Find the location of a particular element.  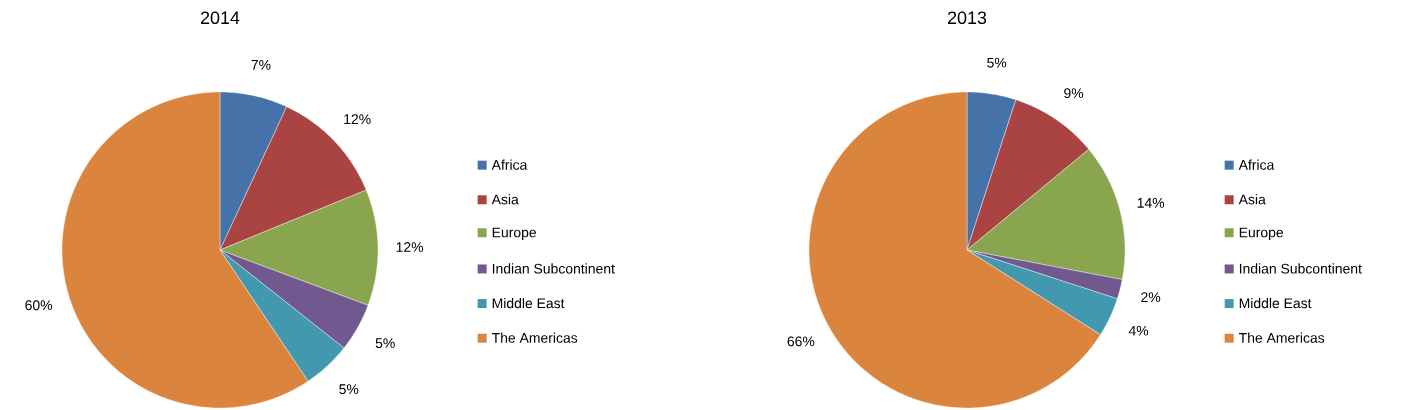

data-label: 2% is located at coordinates (1151, 297).